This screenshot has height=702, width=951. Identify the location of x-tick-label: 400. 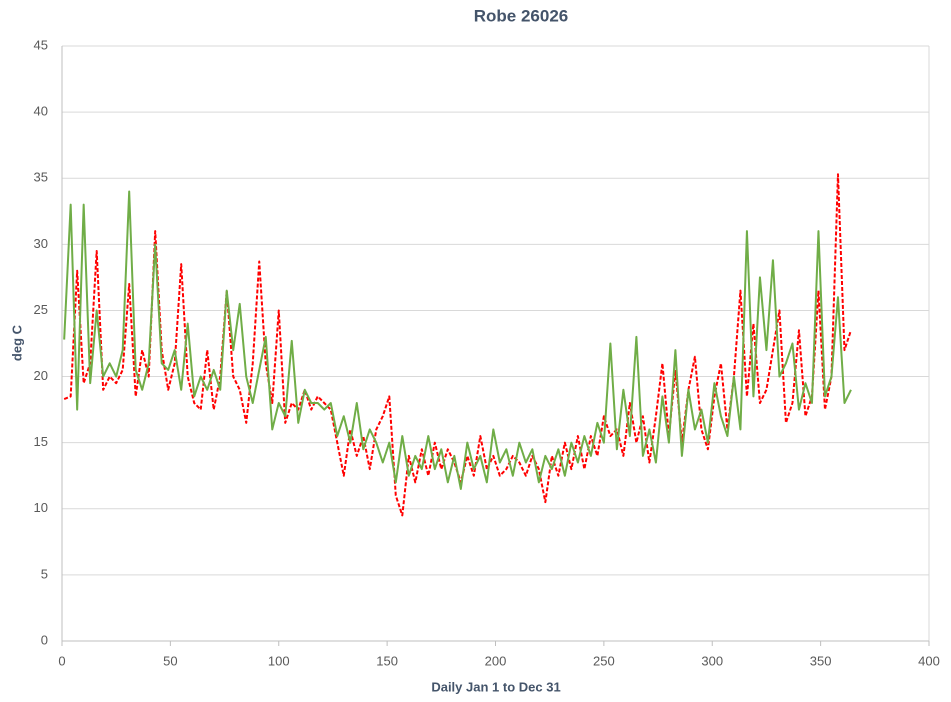
(929, 660).